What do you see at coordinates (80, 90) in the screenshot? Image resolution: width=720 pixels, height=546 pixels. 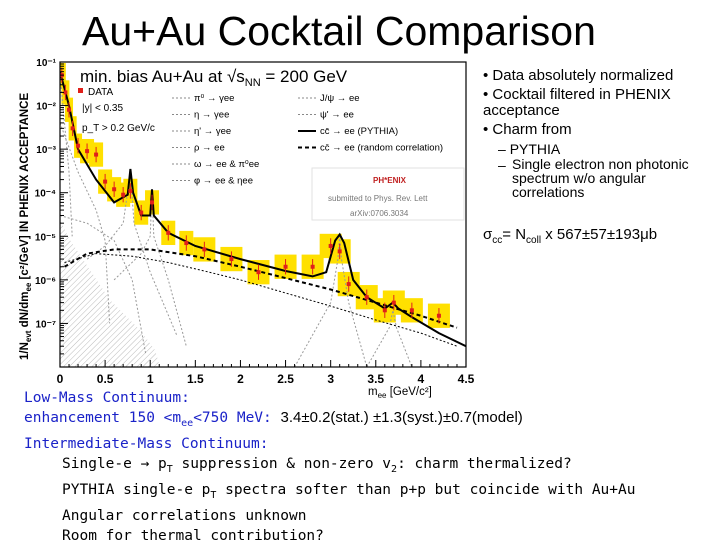 I see `legend-data-marker` at bounding box center [80, 90].